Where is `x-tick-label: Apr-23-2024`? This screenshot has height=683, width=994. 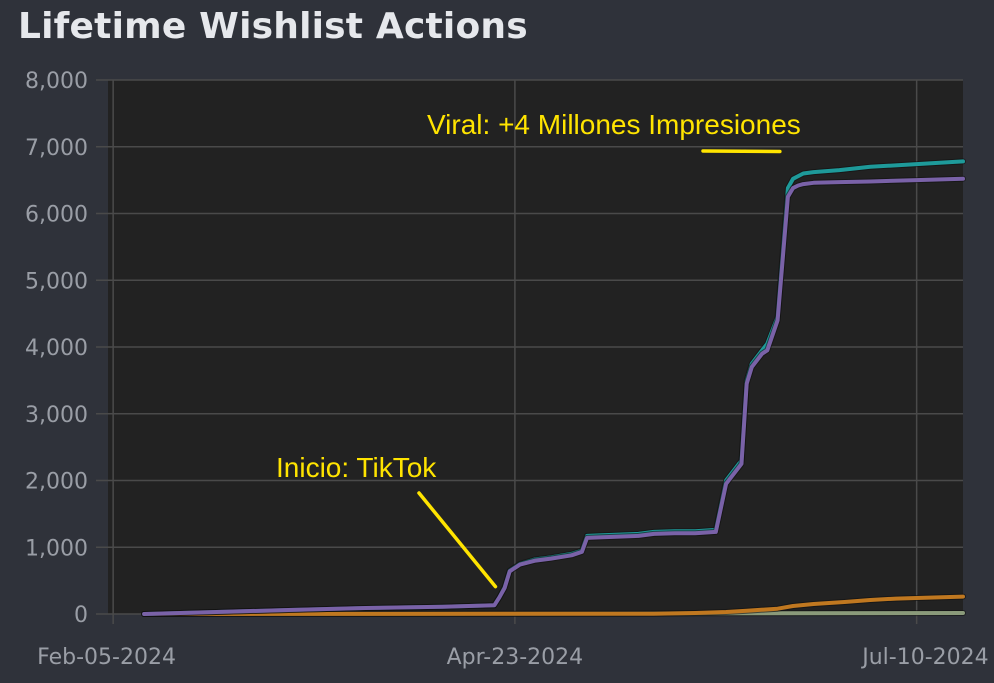 x-tick-label: Apr-23-2024 is located at coordinates (515, 657).